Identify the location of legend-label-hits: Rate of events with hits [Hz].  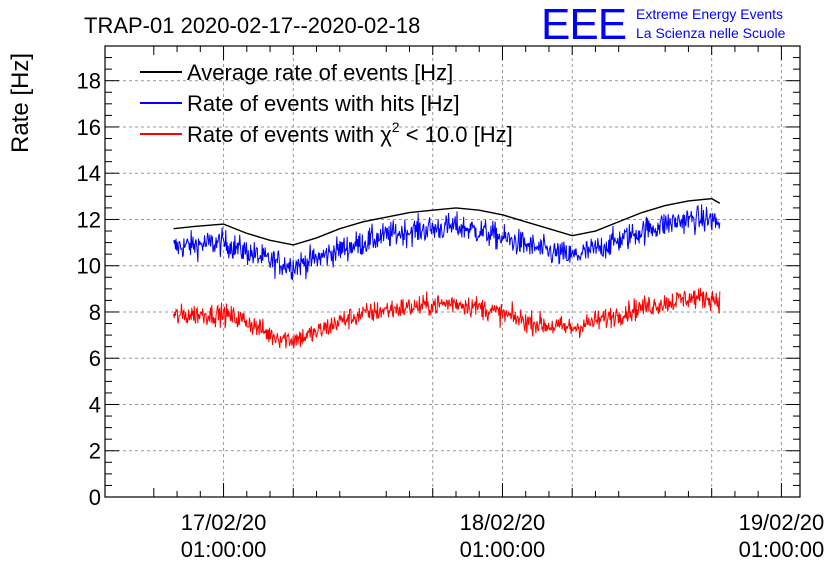
(323, 103).